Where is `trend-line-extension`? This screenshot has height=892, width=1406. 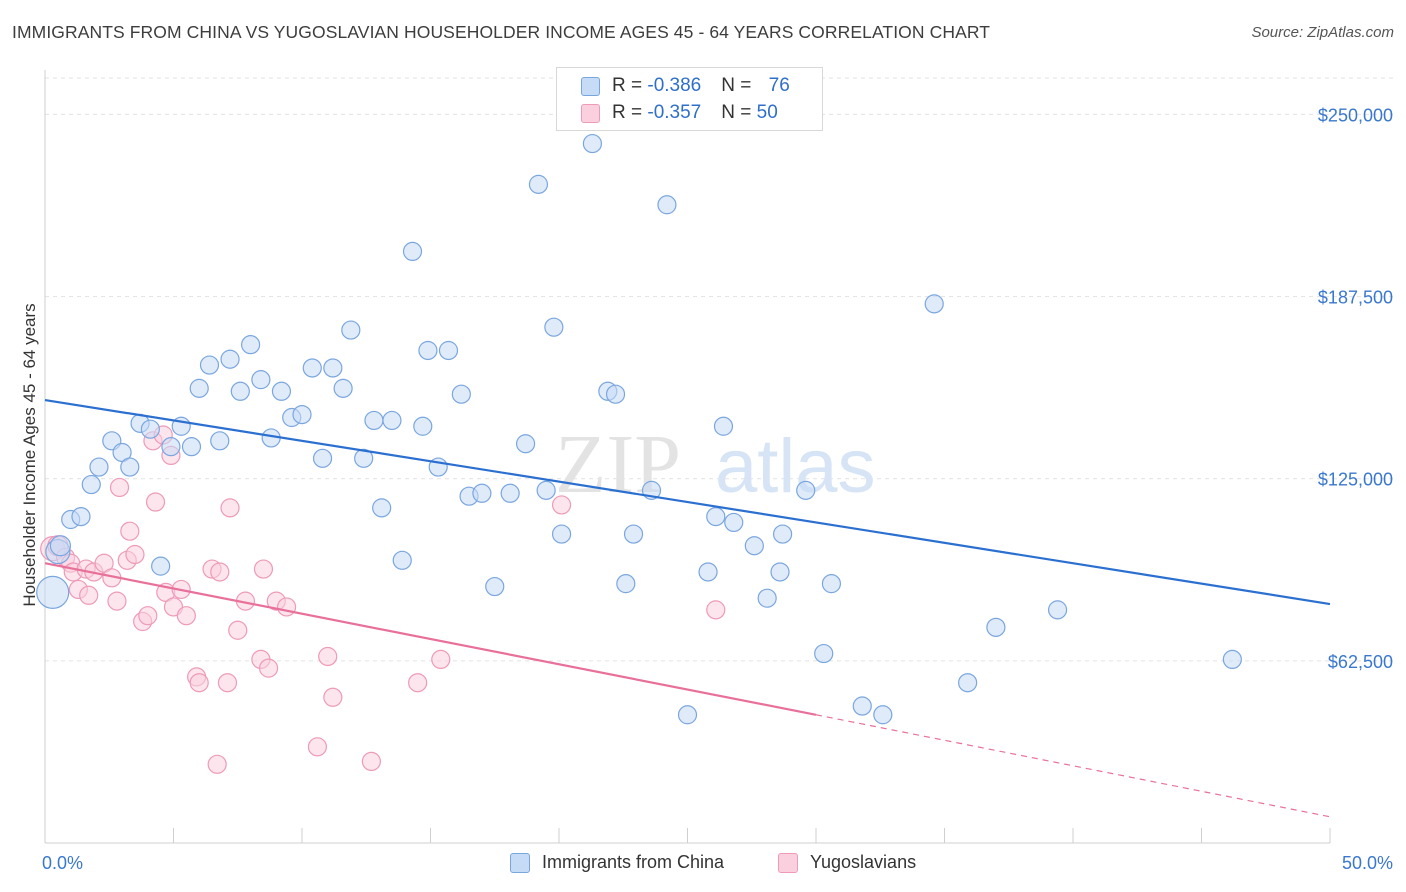
trend-line-extension is located at coordinates (1073, 766).